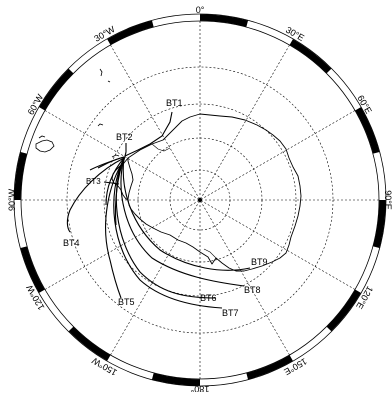  I want to click on label-bt4: BT4, so click(71, 243).